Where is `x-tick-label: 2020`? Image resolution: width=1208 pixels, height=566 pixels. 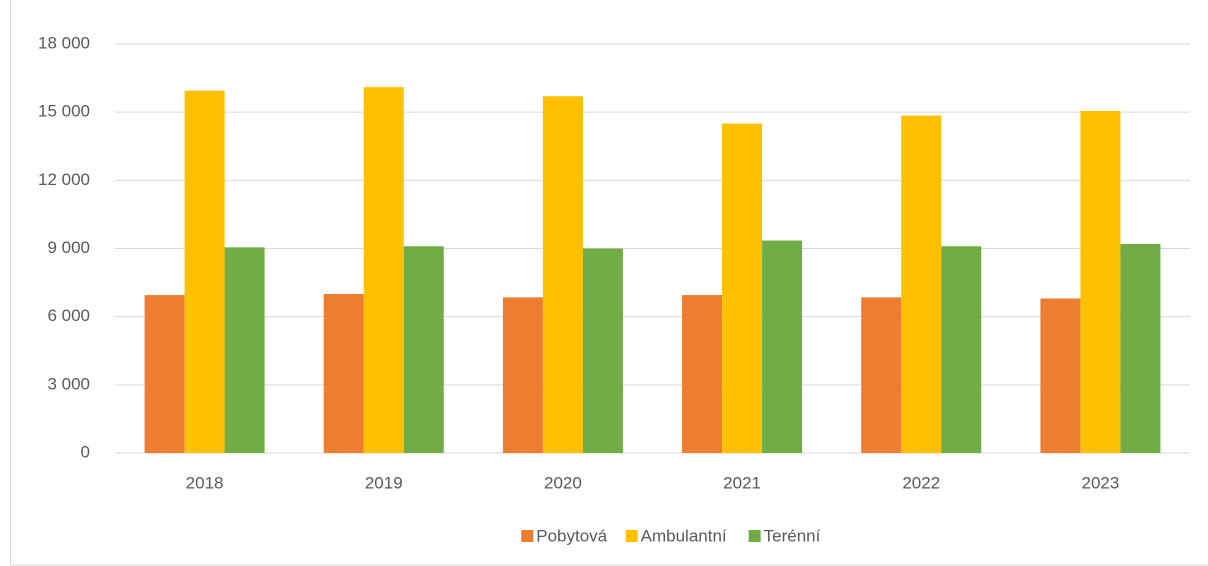
x-tick-label: 2020 is located at coordinates (563, 482).